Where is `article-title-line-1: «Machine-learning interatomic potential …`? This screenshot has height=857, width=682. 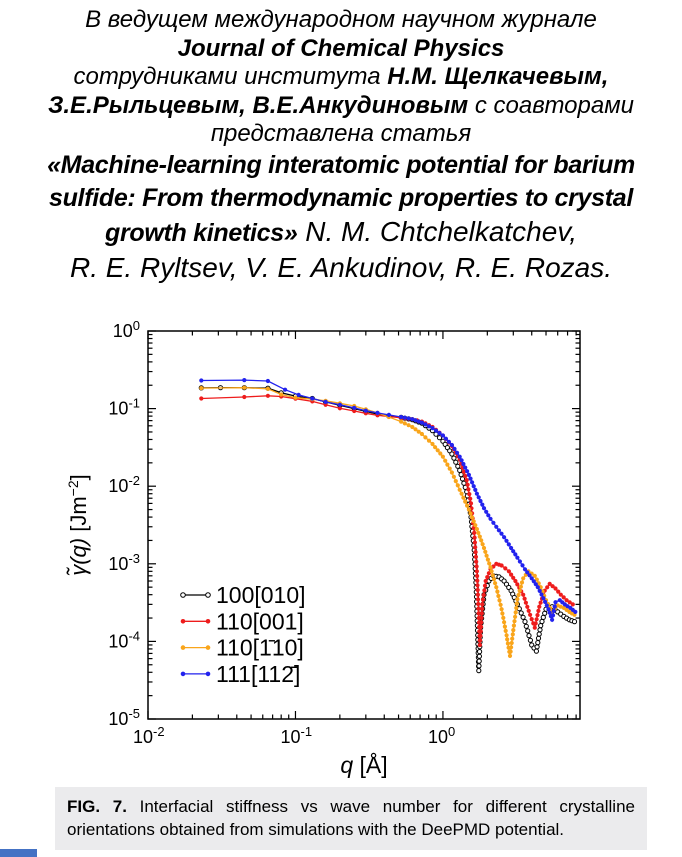 article-title-line-1: «Machine-learning interatomic potential … is located at coordinates (341, 164).